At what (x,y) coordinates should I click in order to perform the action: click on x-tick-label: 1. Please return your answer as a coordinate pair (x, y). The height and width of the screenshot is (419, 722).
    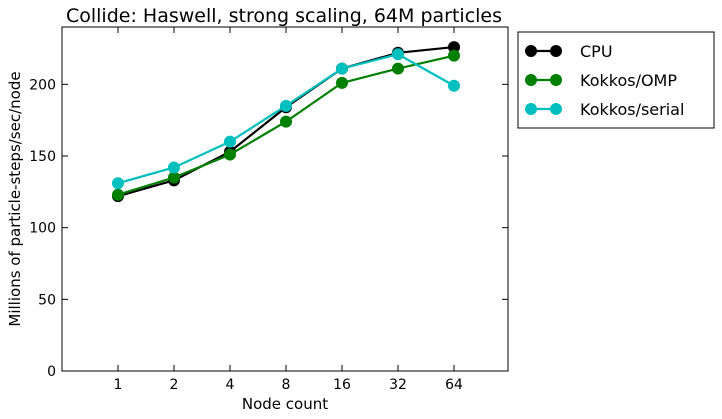
    Looking at the image, I should click on (118, 385).